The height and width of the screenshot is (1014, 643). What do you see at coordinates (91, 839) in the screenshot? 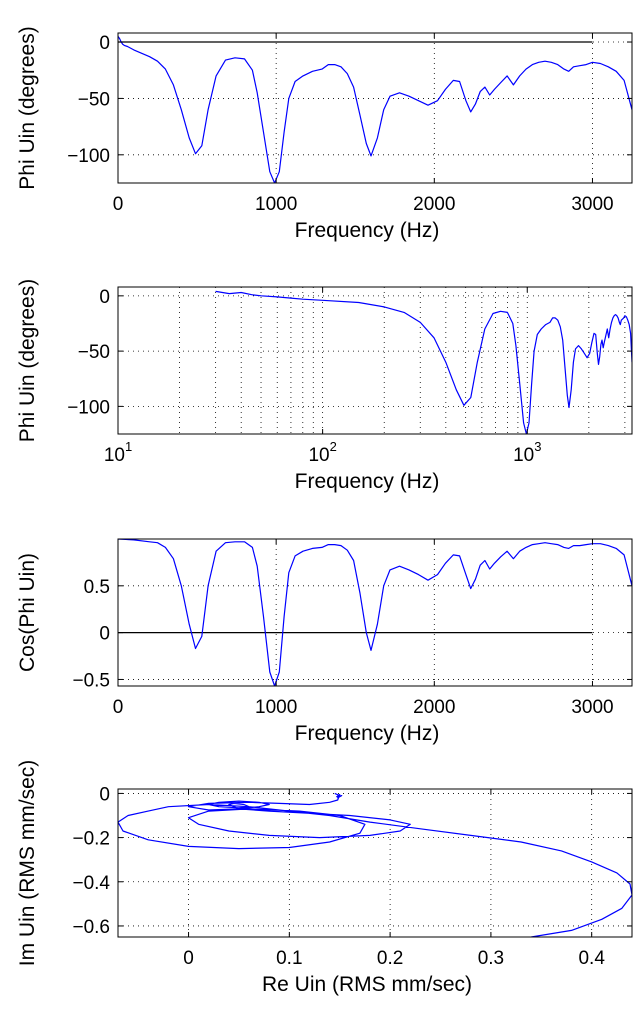
I see `y-tick-label: −0.2` at bounding box center [91, 839].